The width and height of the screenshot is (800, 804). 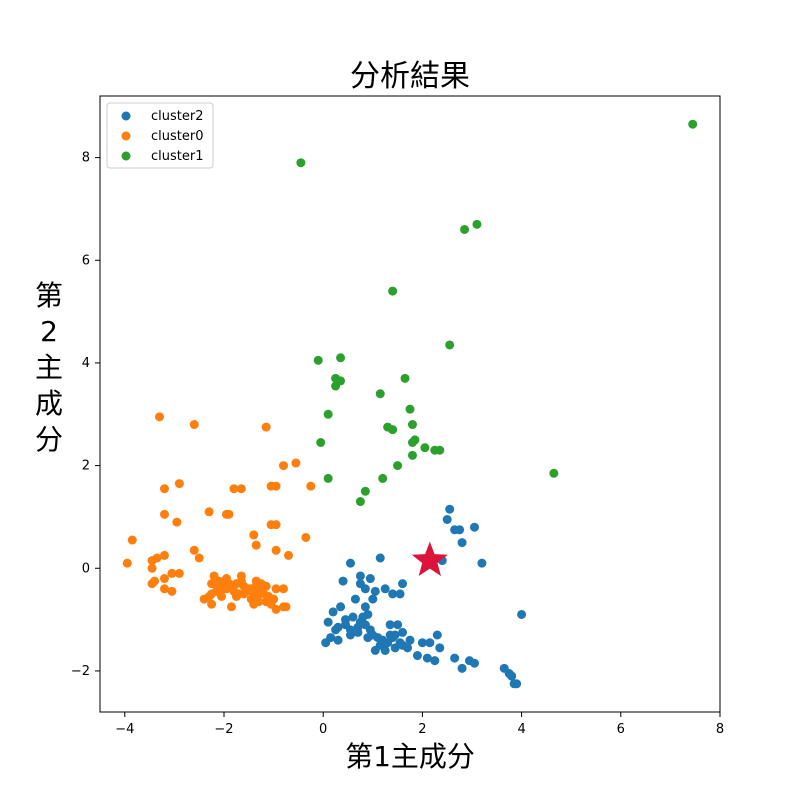 What do you see at coordinates (86, 363) in the screenshot?
I see `y-tick-label-3: 4` at bounding box center [86, 363].